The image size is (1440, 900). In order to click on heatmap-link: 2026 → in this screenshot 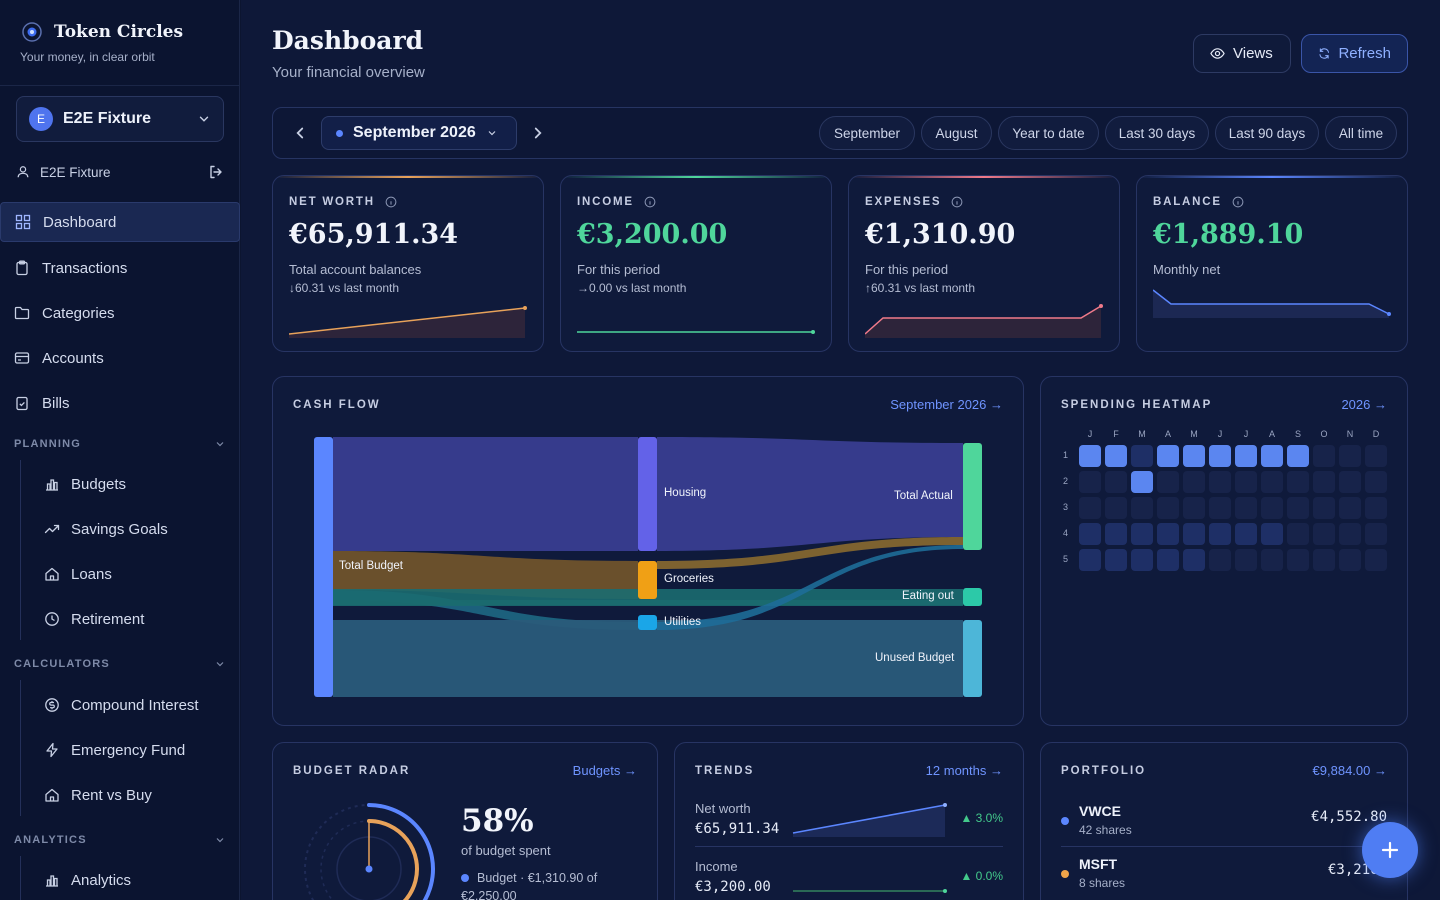, I will do `click(1364, 404)`.